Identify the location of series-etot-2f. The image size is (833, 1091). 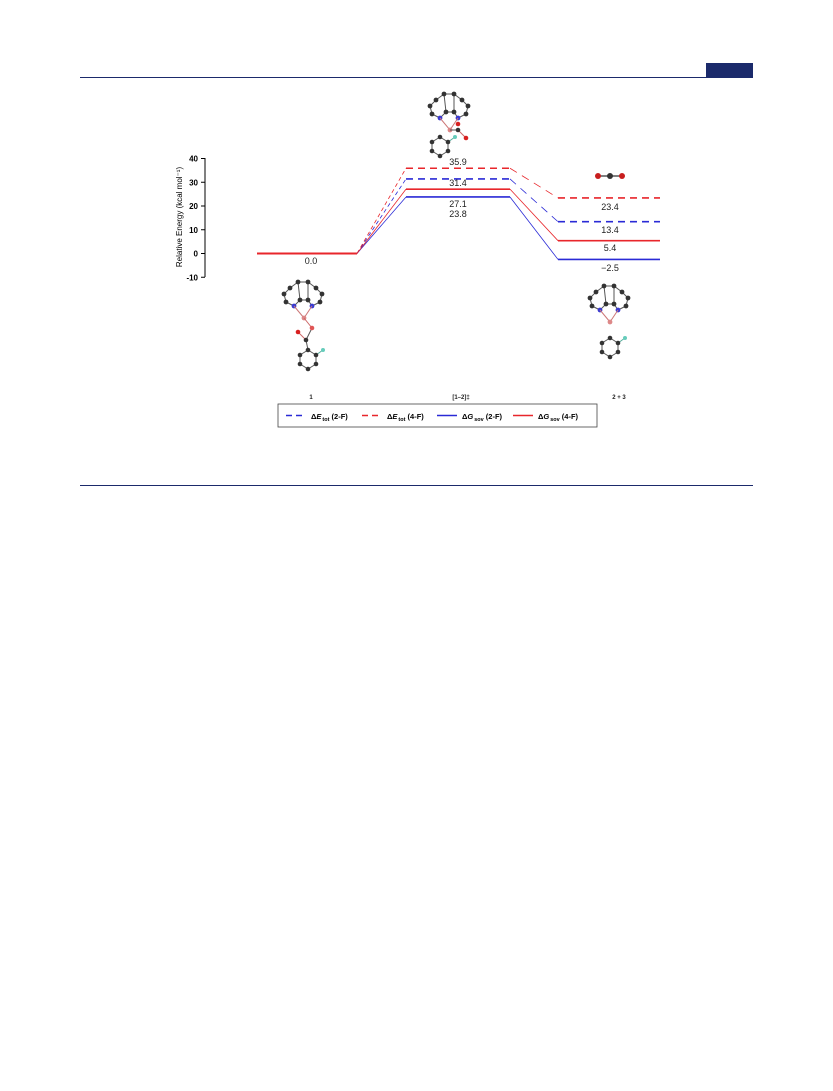
(508, 216).